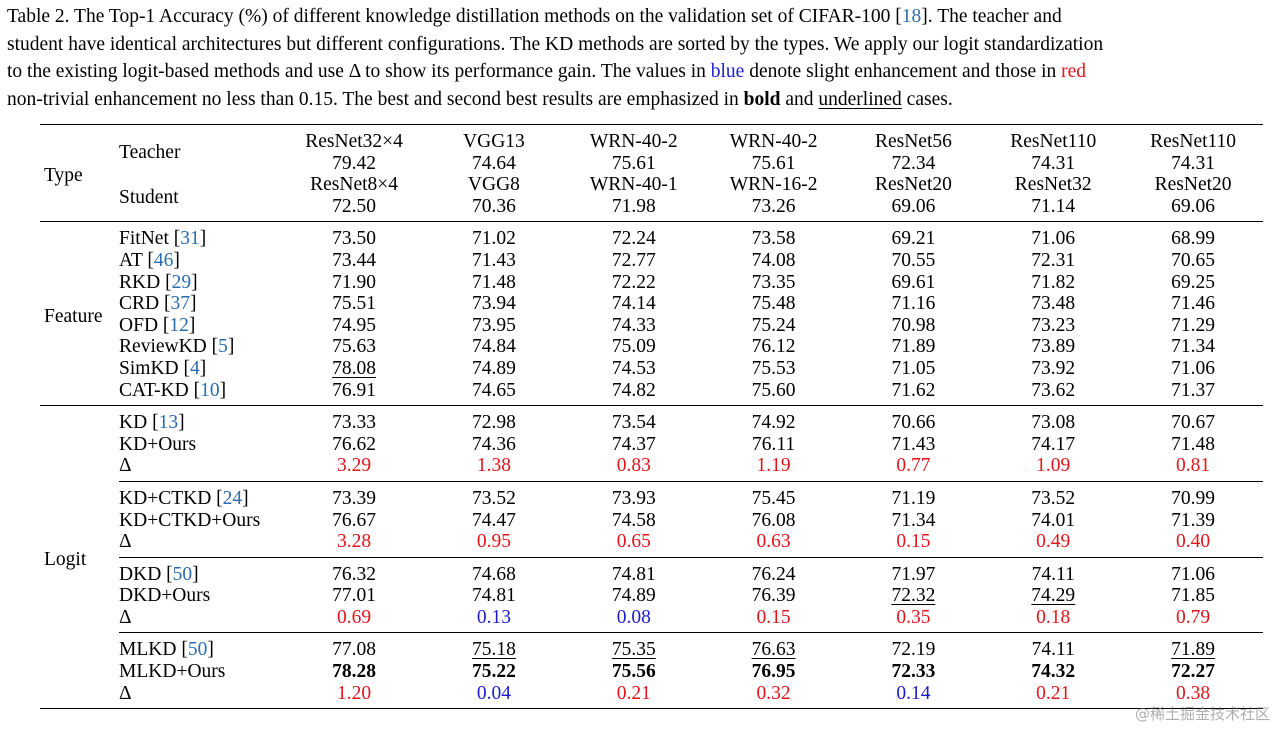 This screenshot has height=731, width=1276. Describe the element at coordinates (179, 325) in the screenshot. I see `citation-link: 12` at that location.